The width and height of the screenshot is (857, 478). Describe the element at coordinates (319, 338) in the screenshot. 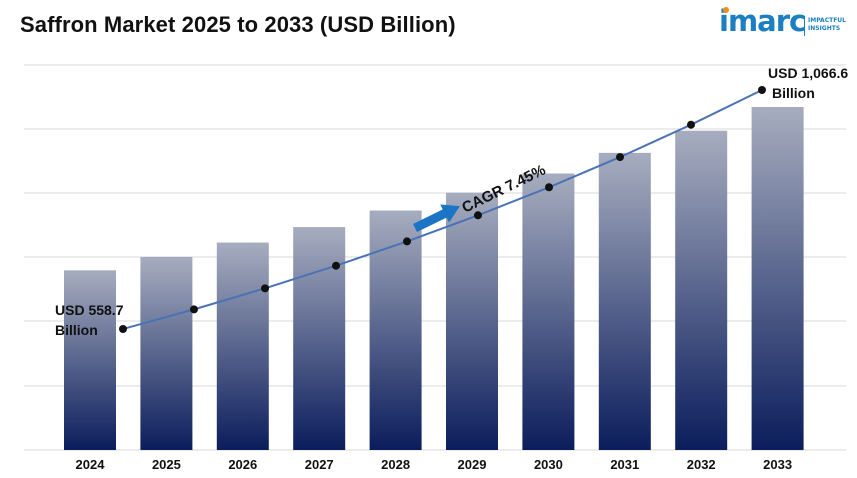

I see `bar-2027` at that location.